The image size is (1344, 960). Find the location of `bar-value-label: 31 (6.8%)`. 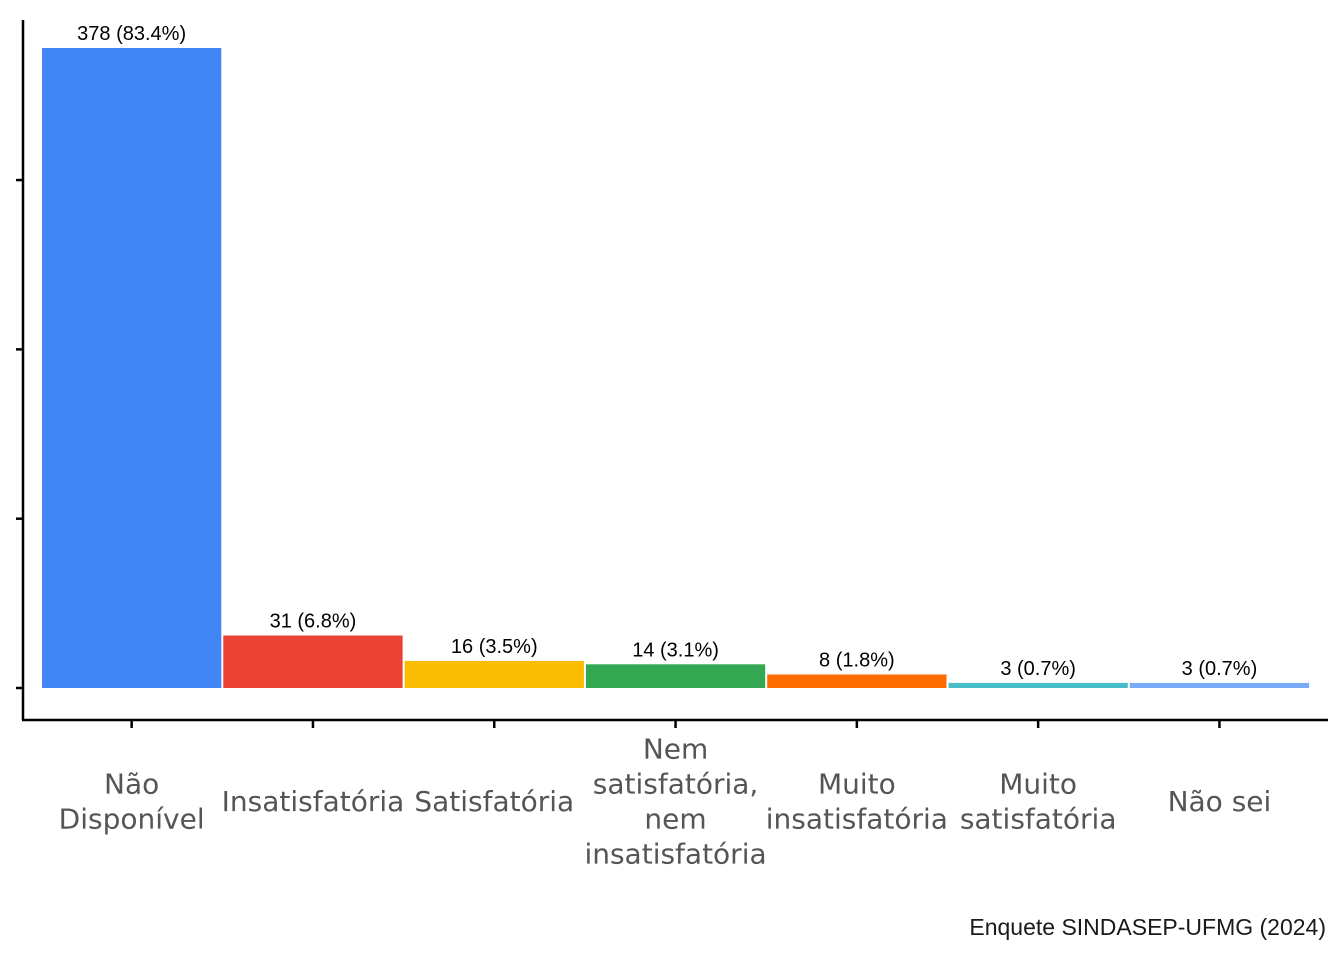

bar-value-label: 31 (6.8%) is located at coordinates (313, 622).